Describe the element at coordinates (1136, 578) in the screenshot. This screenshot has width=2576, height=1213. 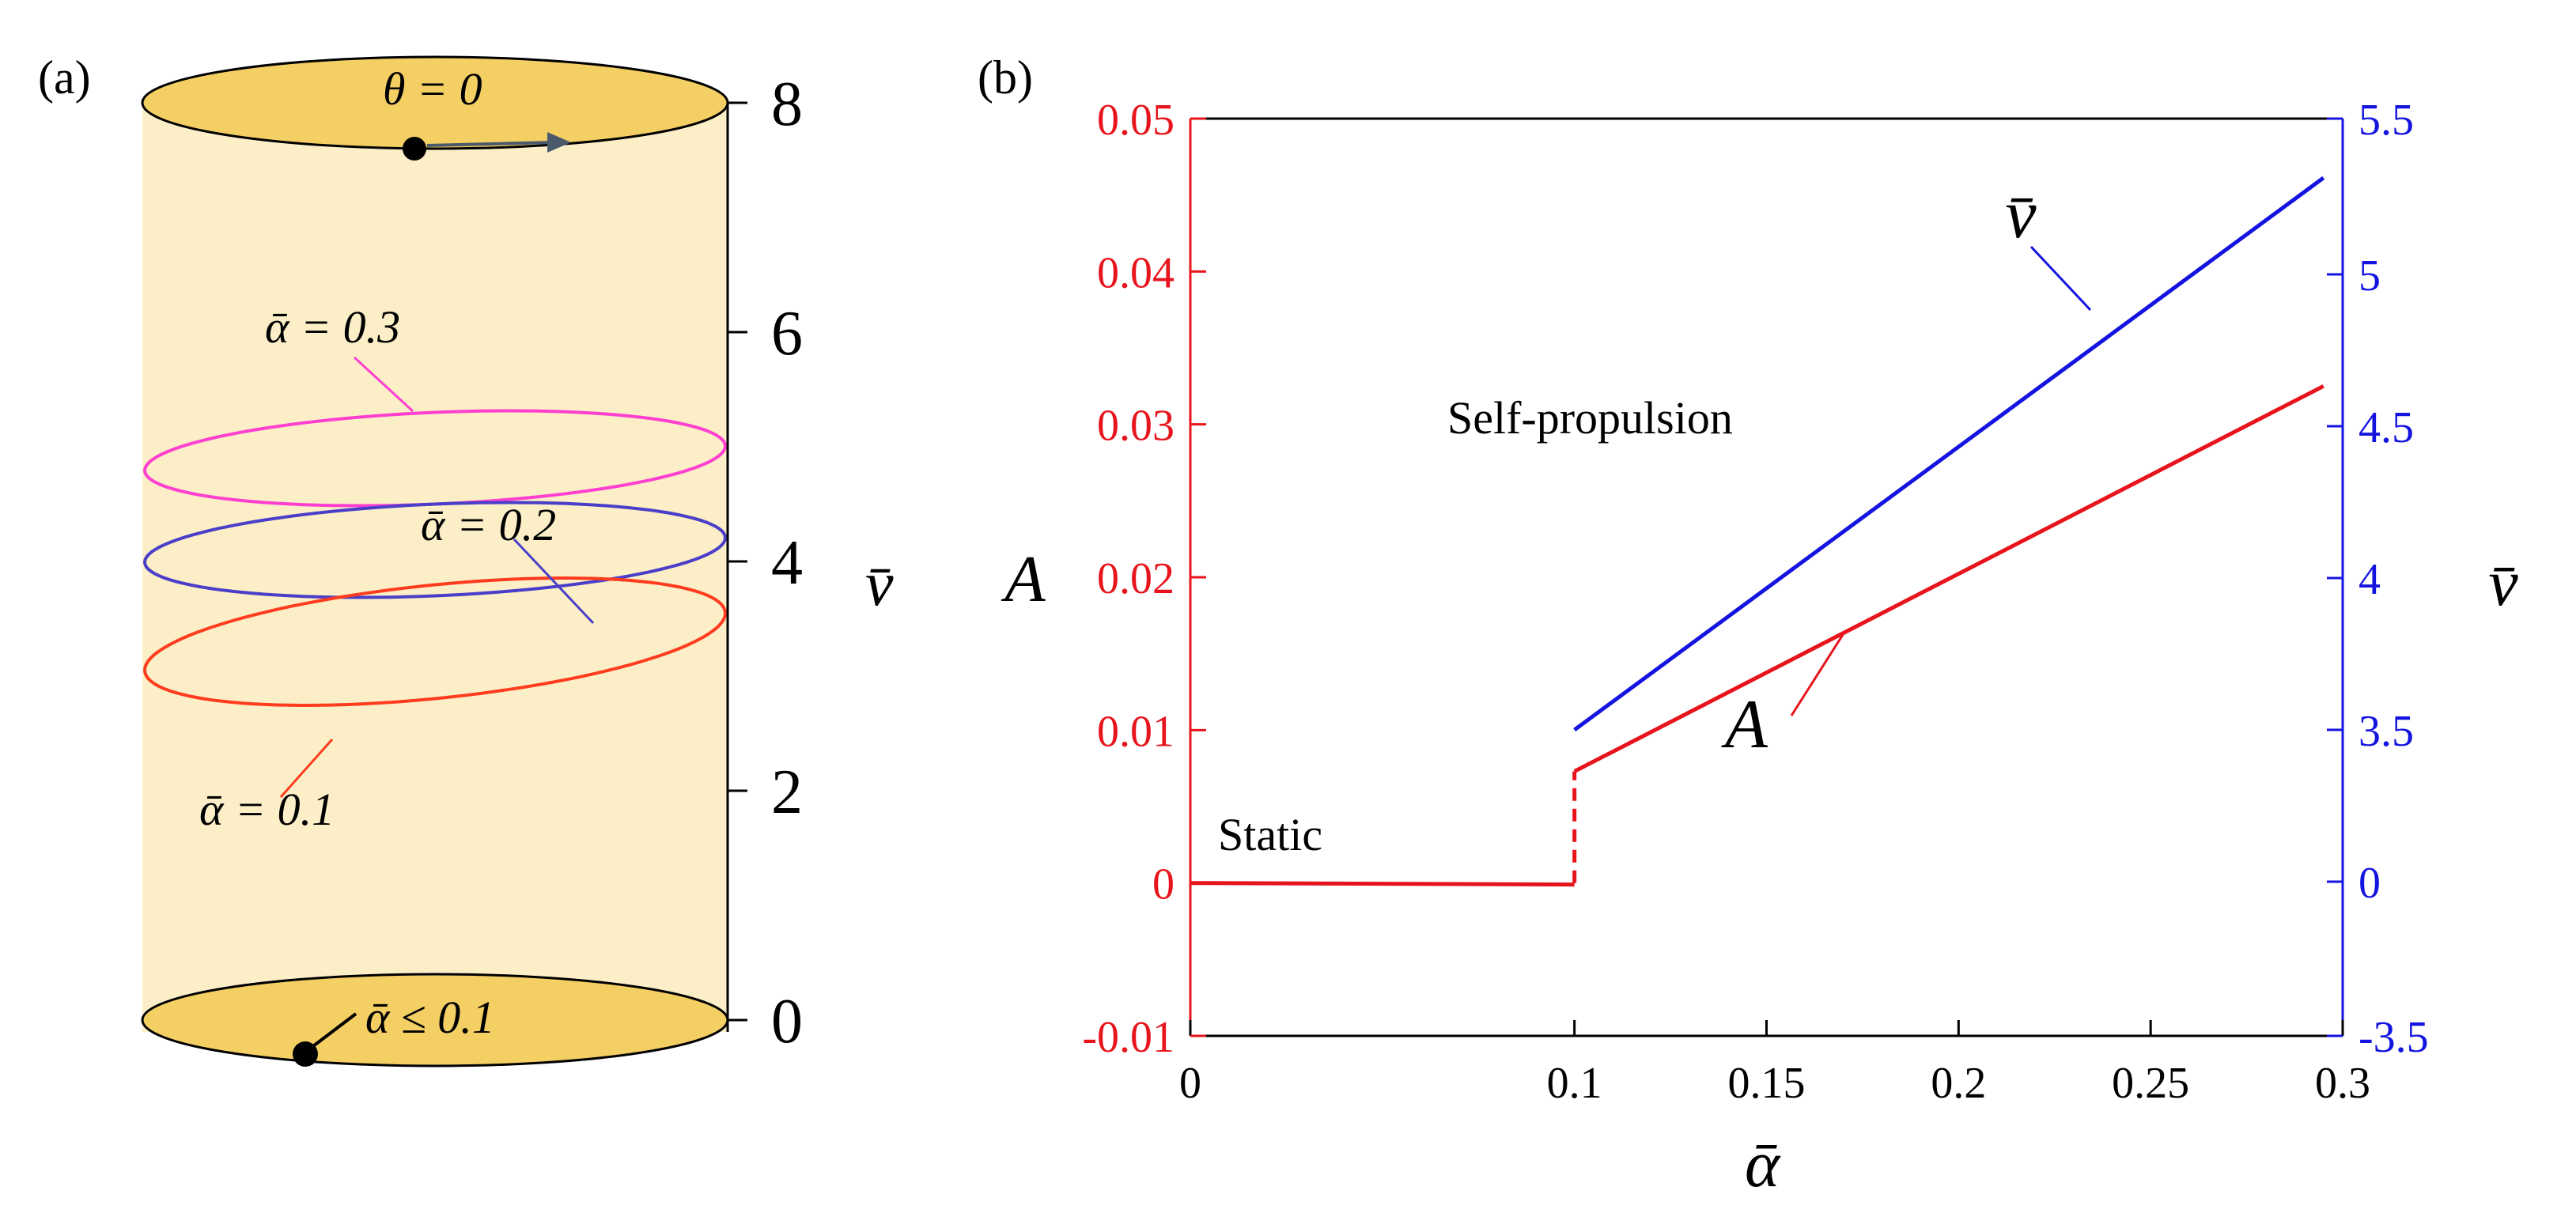
I see `left-y-tick-label: 0.02` at that location.